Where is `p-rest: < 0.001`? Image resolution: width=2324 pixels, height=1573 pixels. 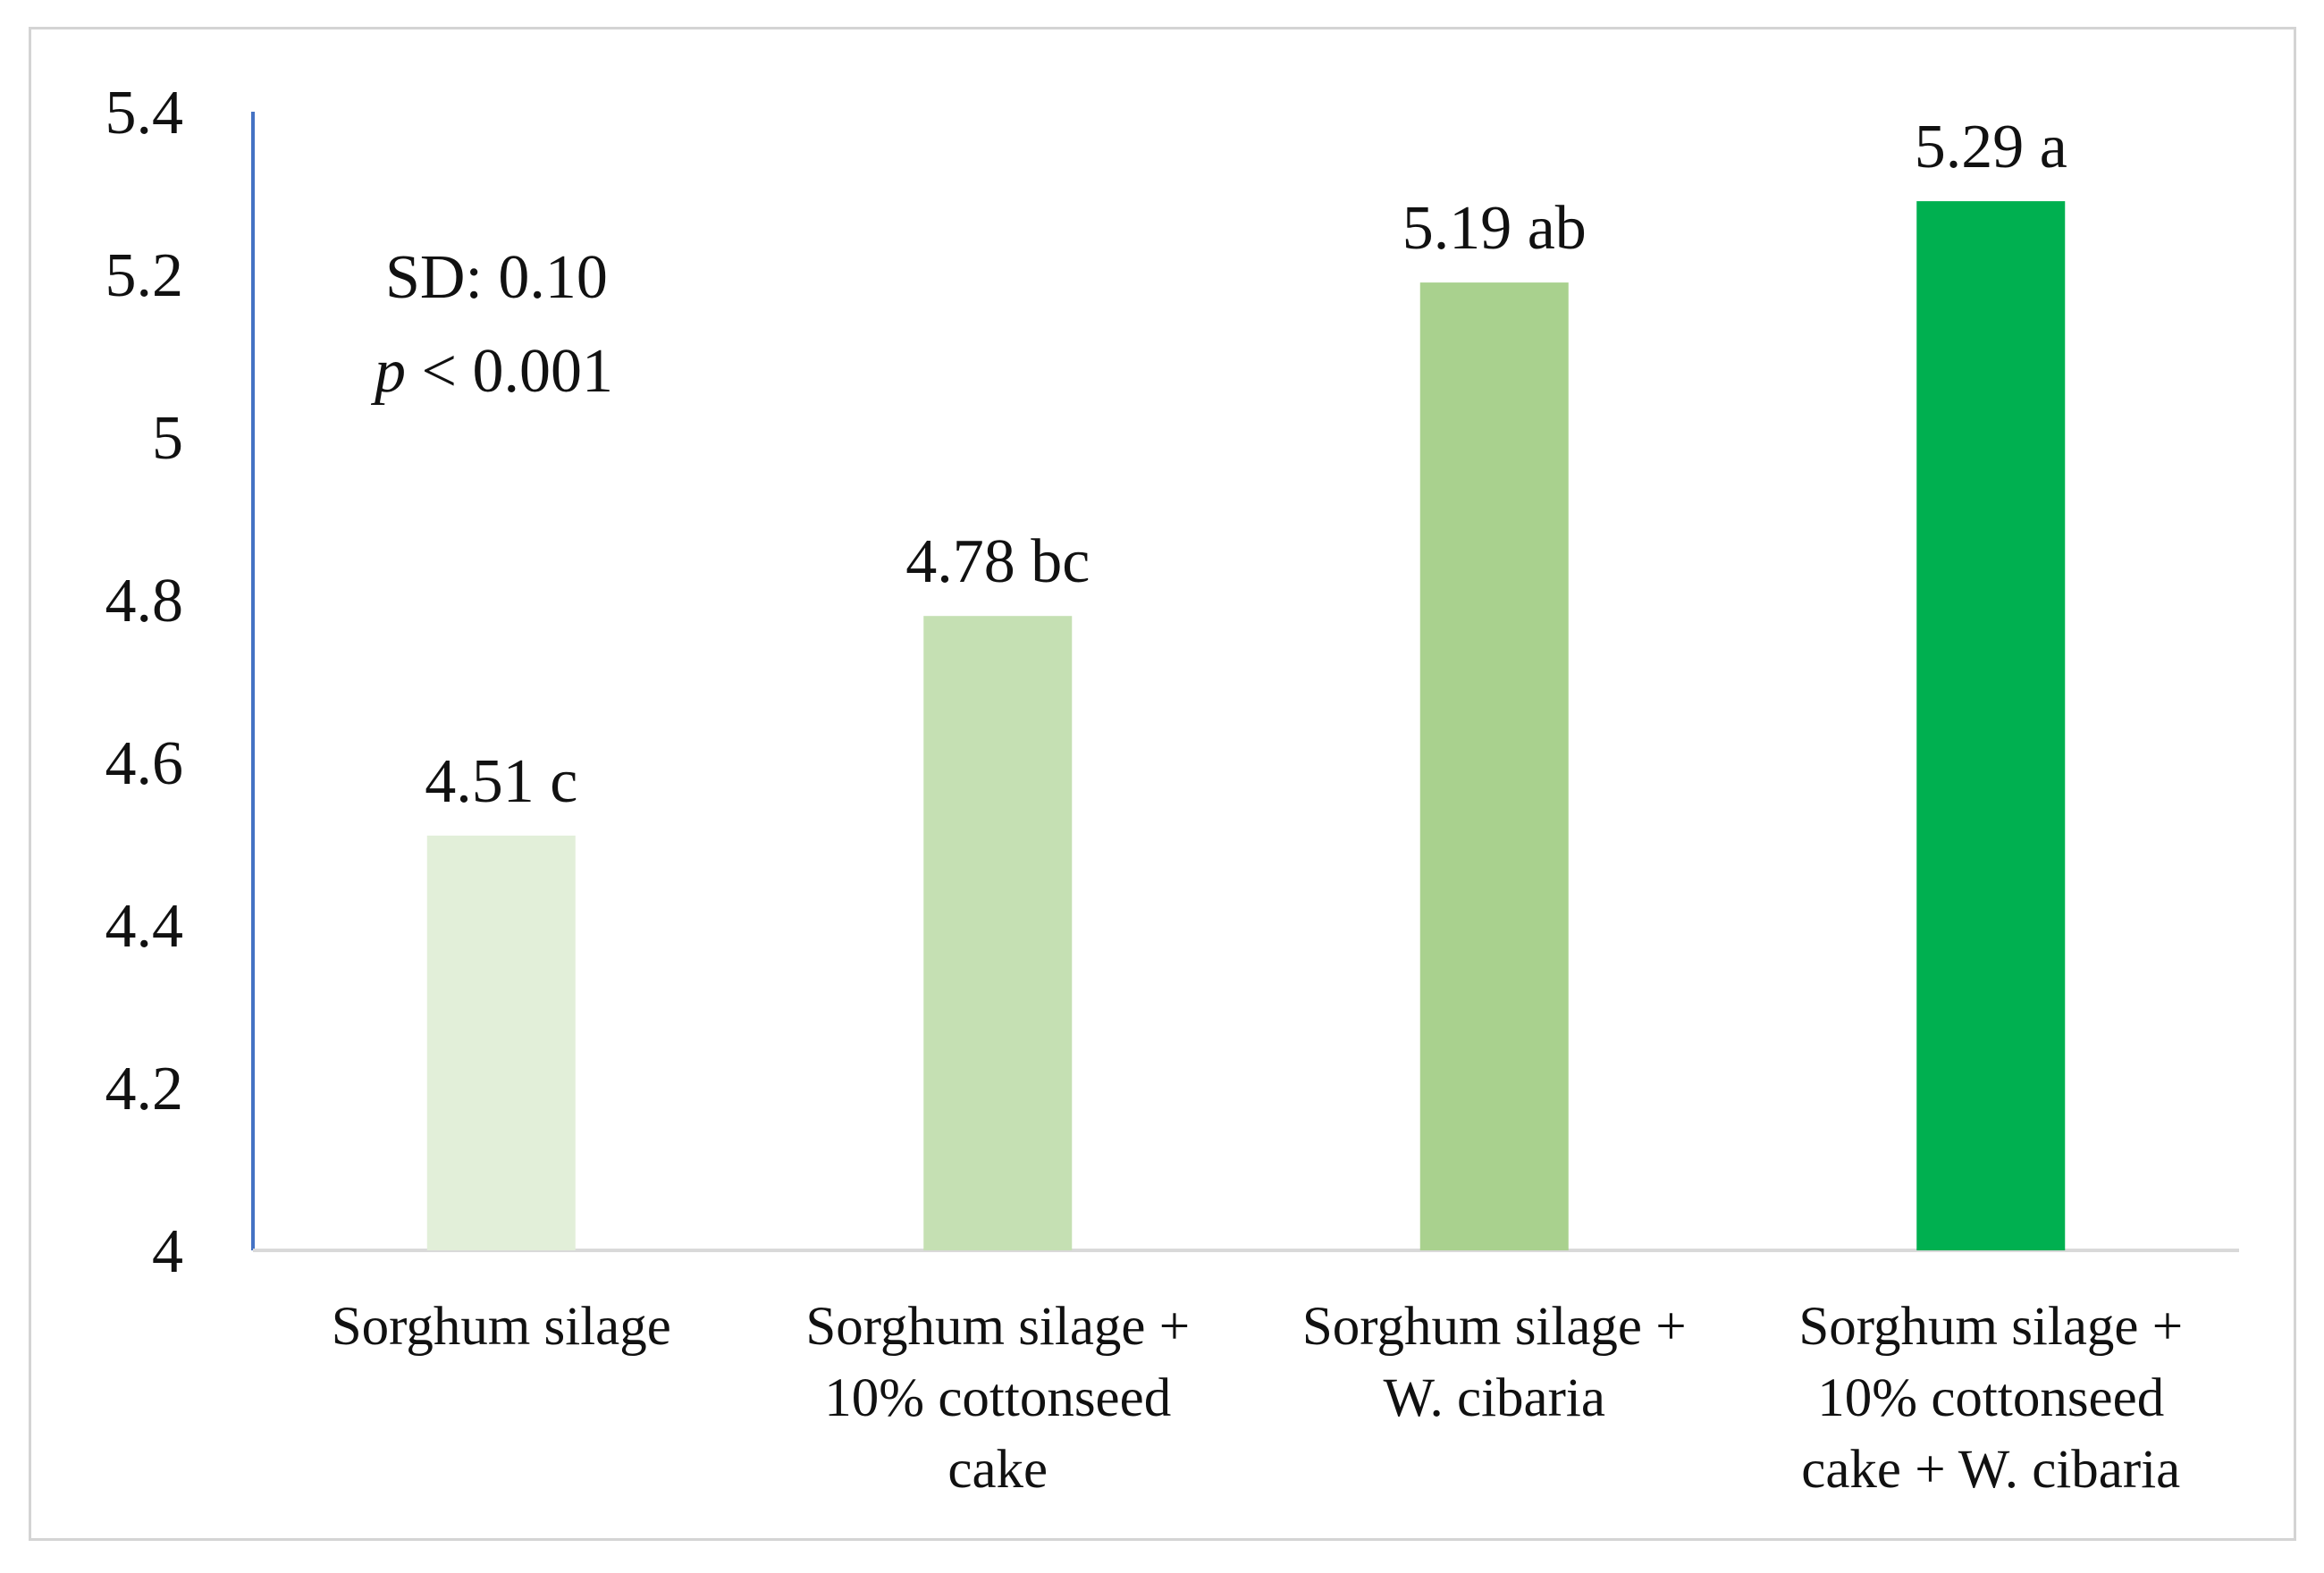 p-rest: < 0.001 is located at coordinates (510, 372).